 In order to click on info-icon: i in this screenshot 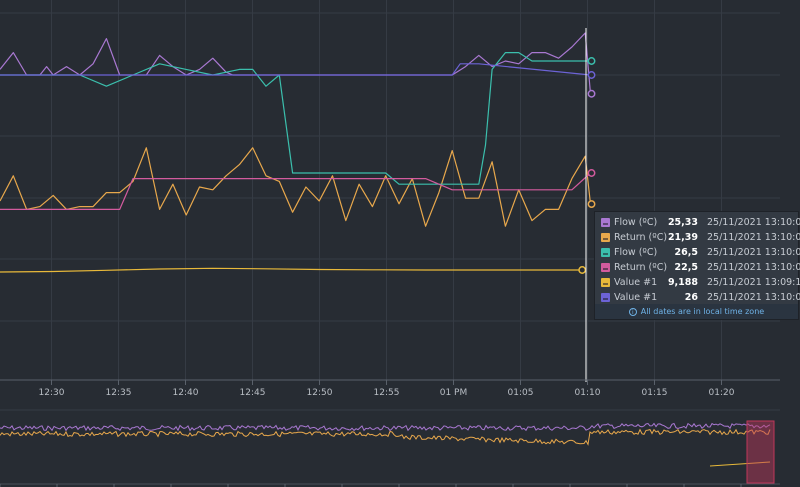, I will do `click(632, 311)`.